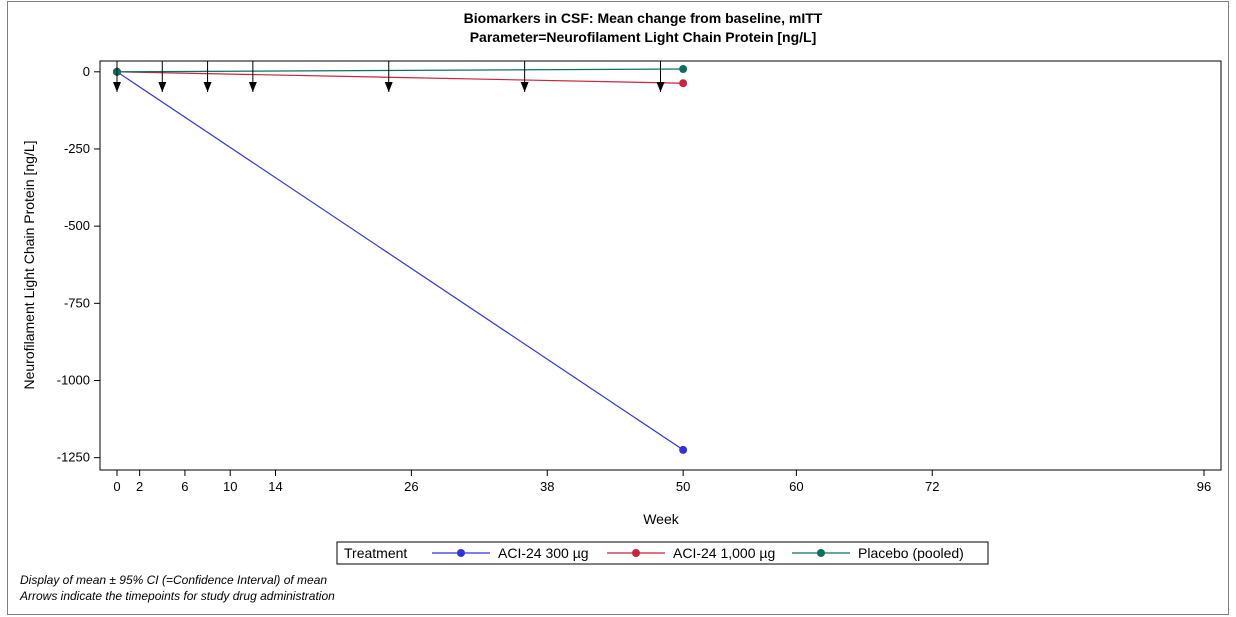 This screenshot has width=1236, height=617. I want to click on x-tick-label: 26, so click(411, 486).